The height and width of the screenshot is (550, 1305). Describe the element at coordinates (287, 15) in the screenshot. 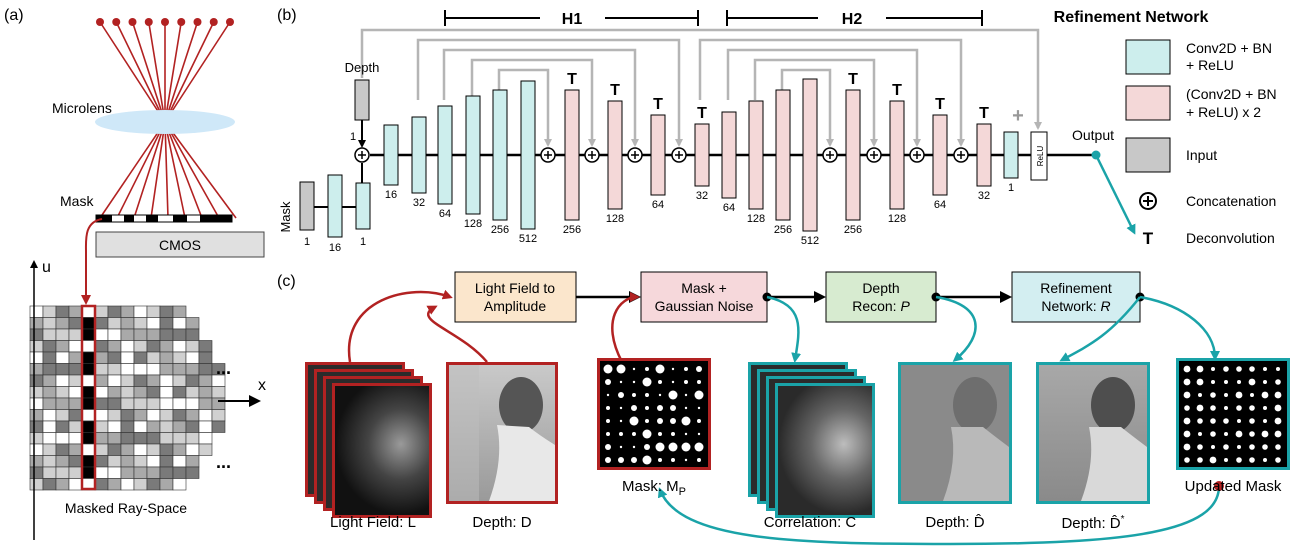

I see `panel-b-label: (b)` at that location.